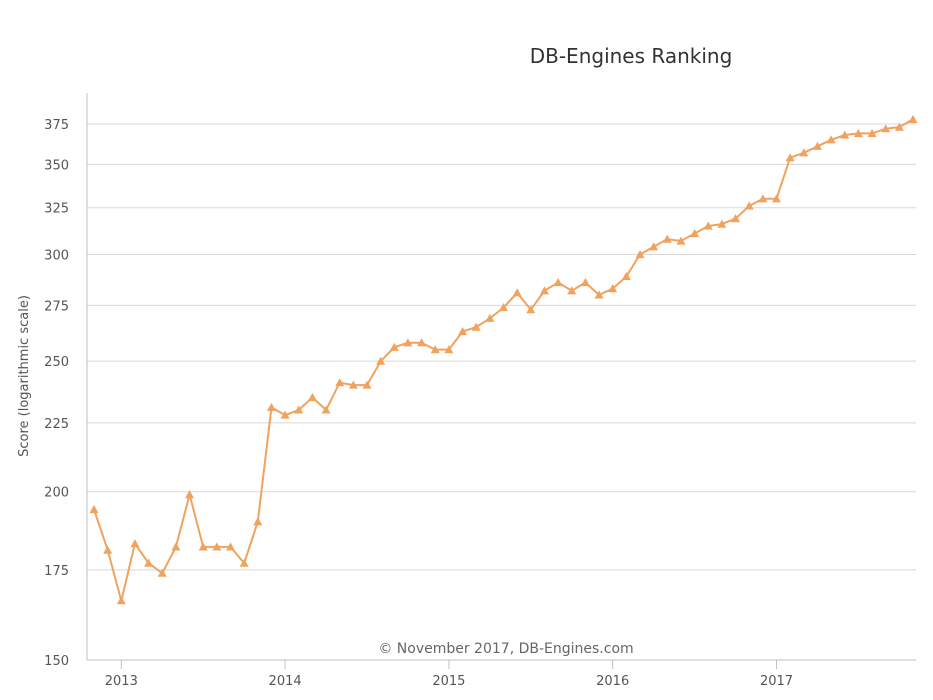 This screenshot has width=933, height=700. Describe the element at coordinates (776, 681) in the screenshot. I see `x-tick-label: 2017` at that location.